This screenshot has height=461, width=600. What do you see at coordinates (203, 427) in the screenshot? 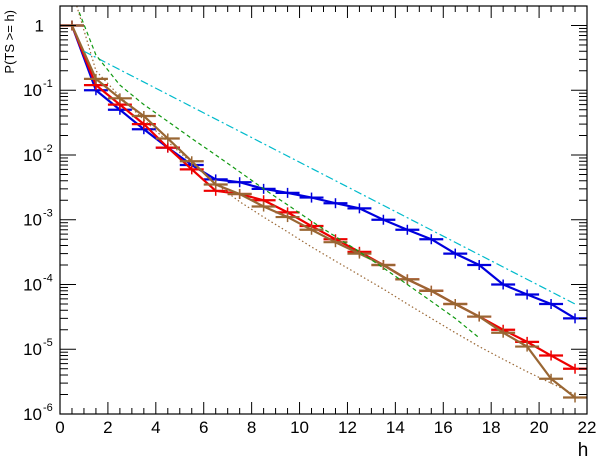
I see `x-tick-label: 6` at bounding box center [203, 427].